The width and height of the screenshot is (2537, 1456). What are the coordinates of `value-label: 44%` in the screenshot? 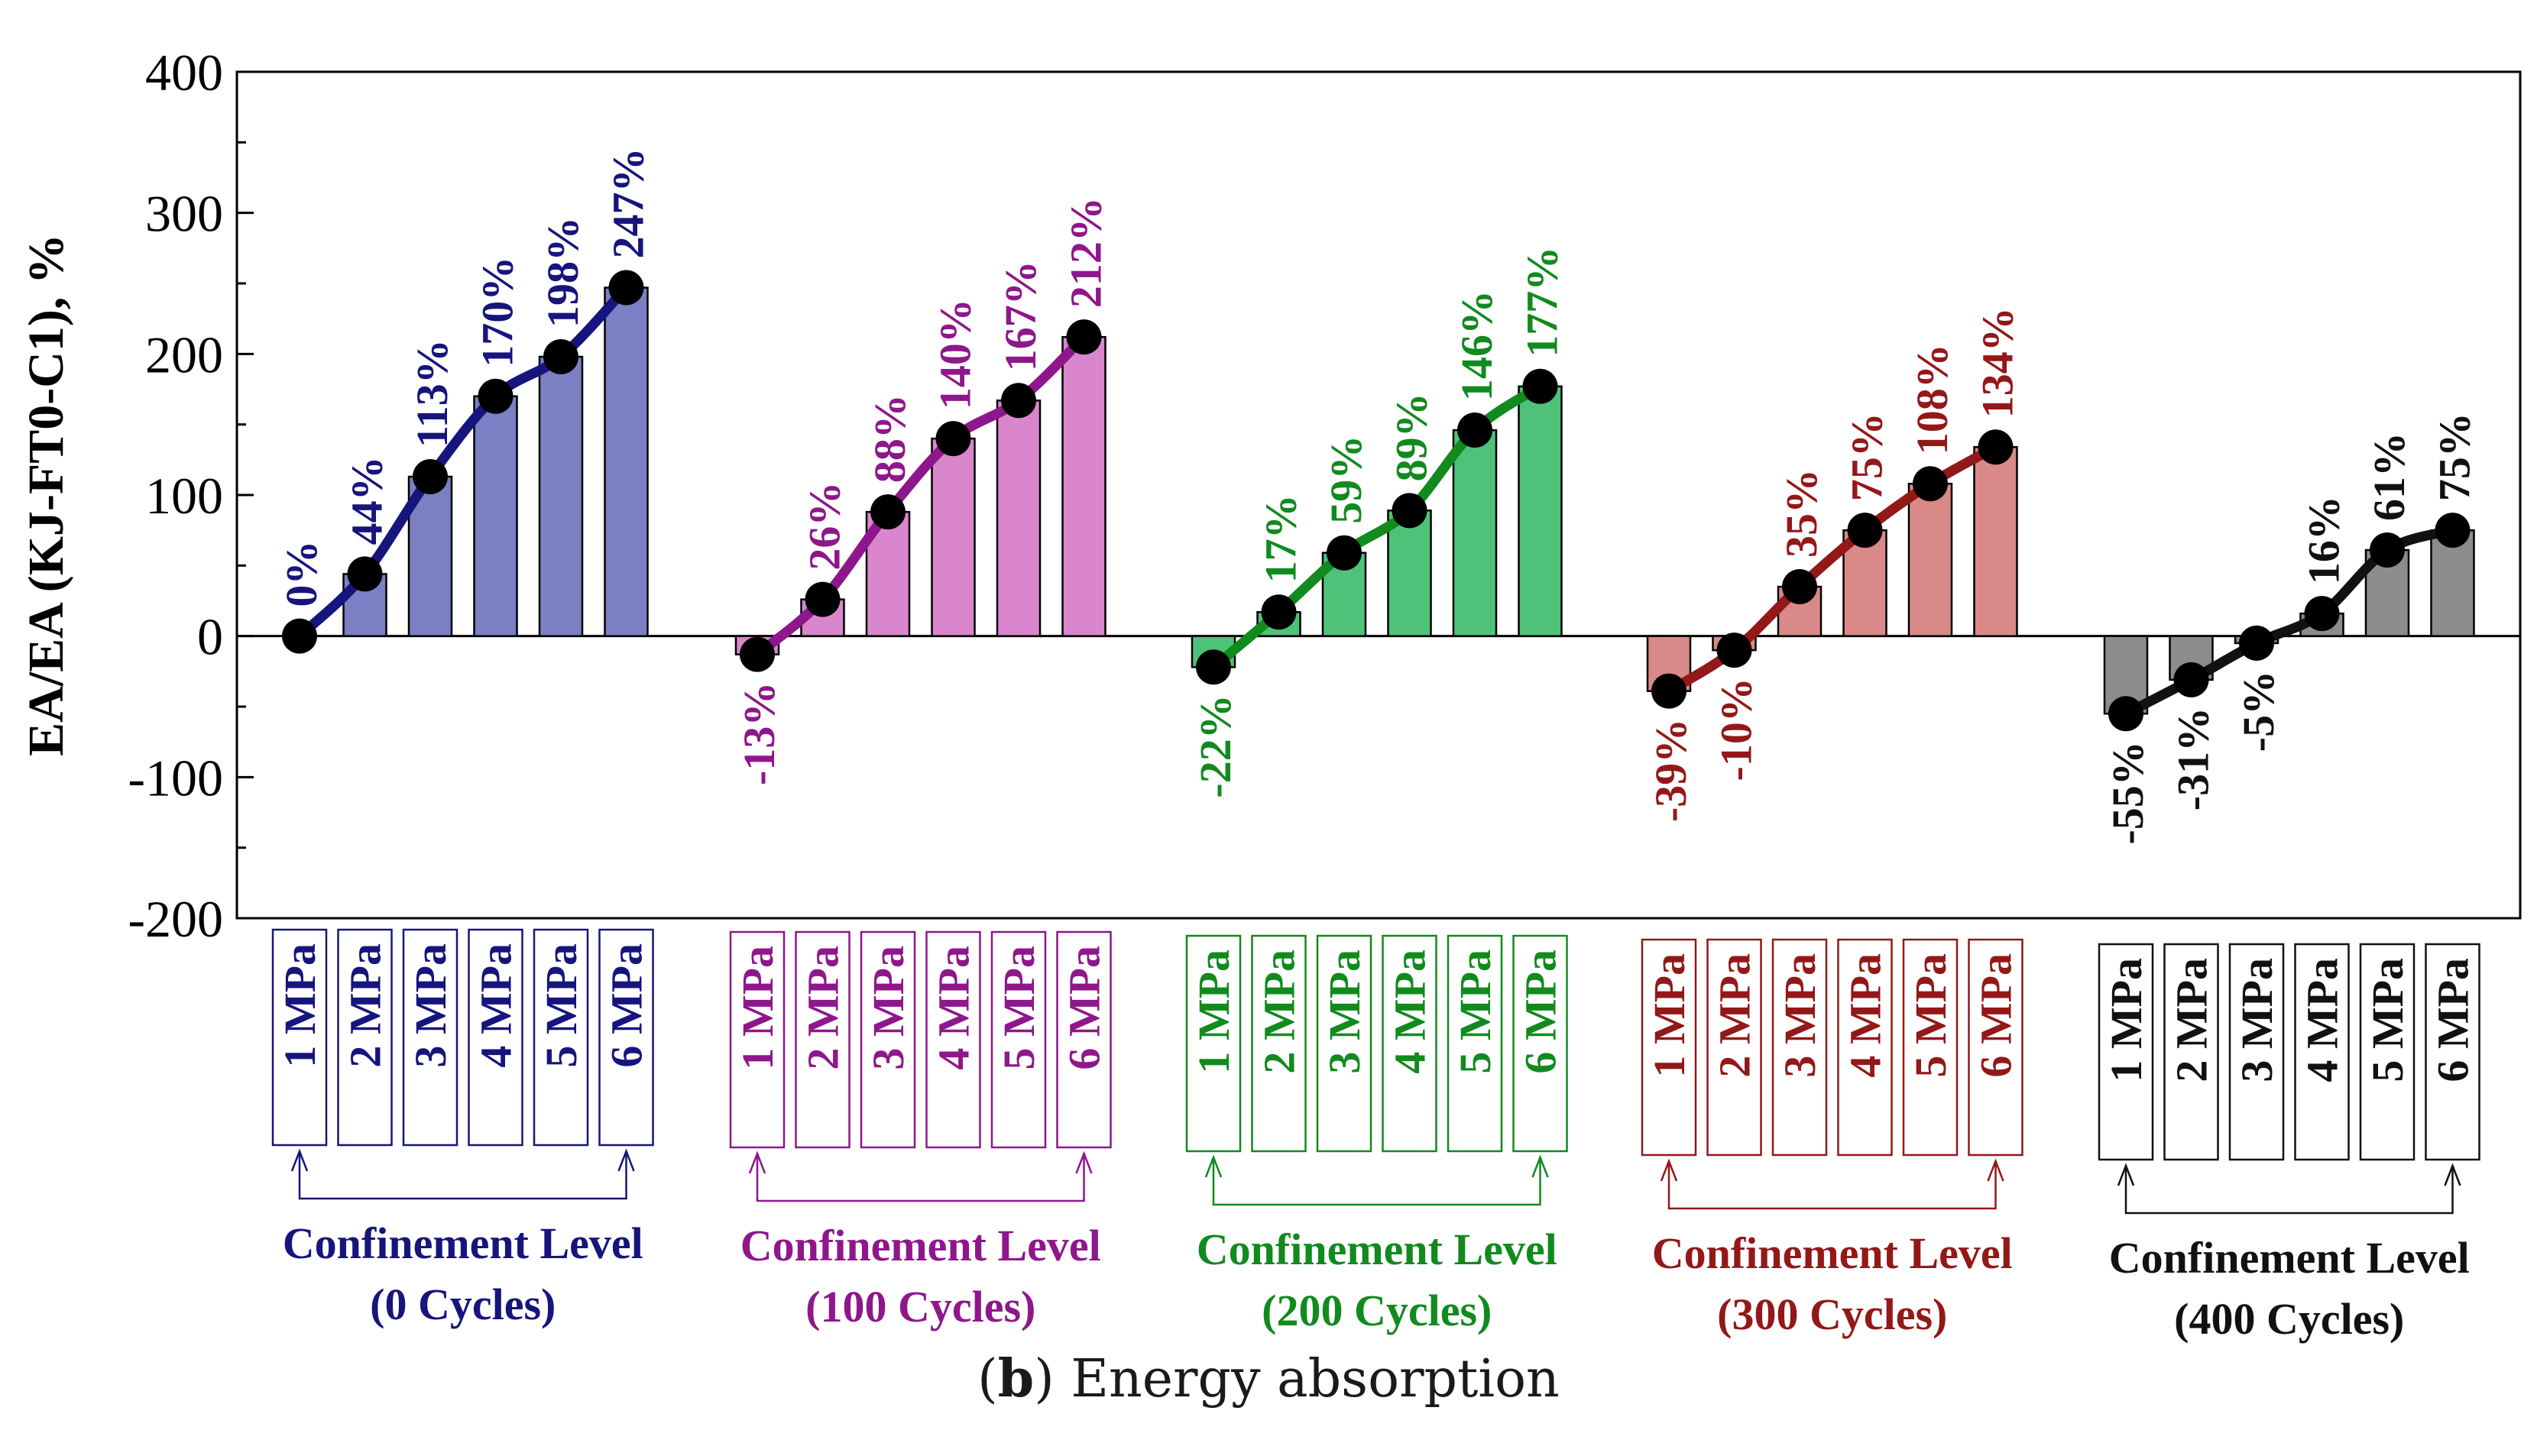 It's located at (367, 501).